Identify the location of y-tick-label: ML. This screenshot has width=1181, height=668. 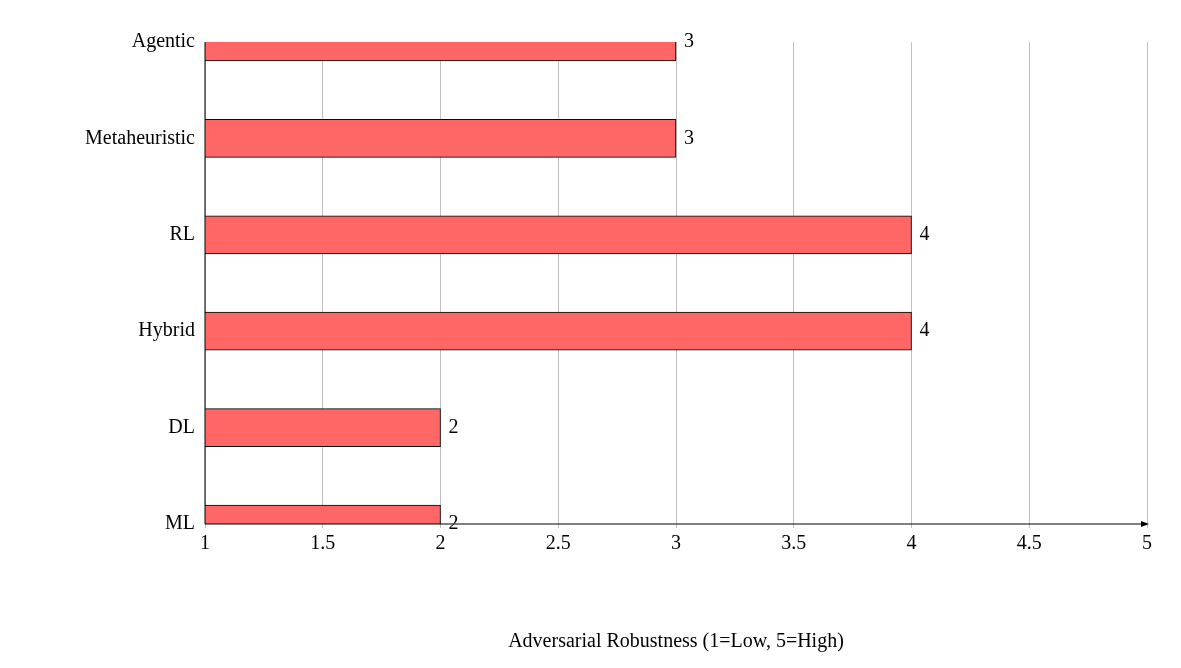
(180, 522).